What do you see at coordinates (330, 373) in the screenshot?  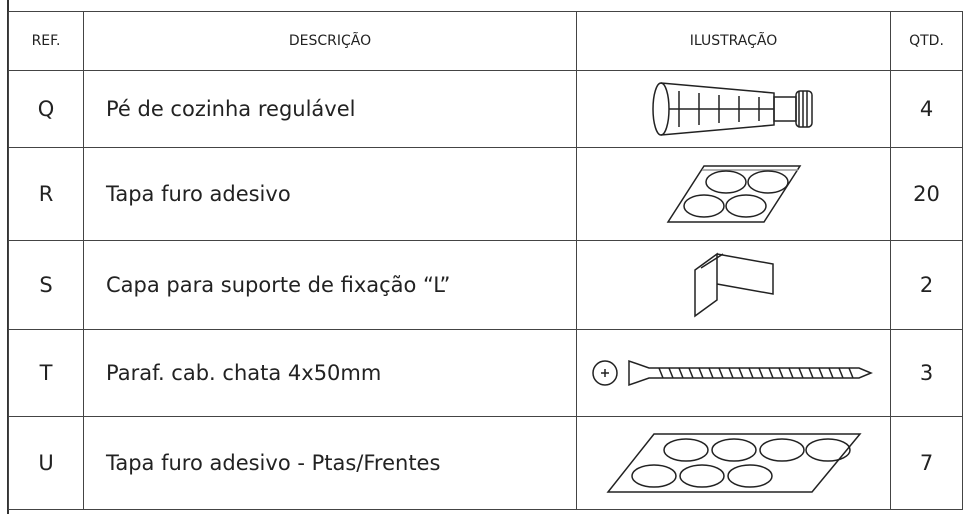 I see `description: Paraf. cab. chata 4x50mm` at bounding box center [330, 373].